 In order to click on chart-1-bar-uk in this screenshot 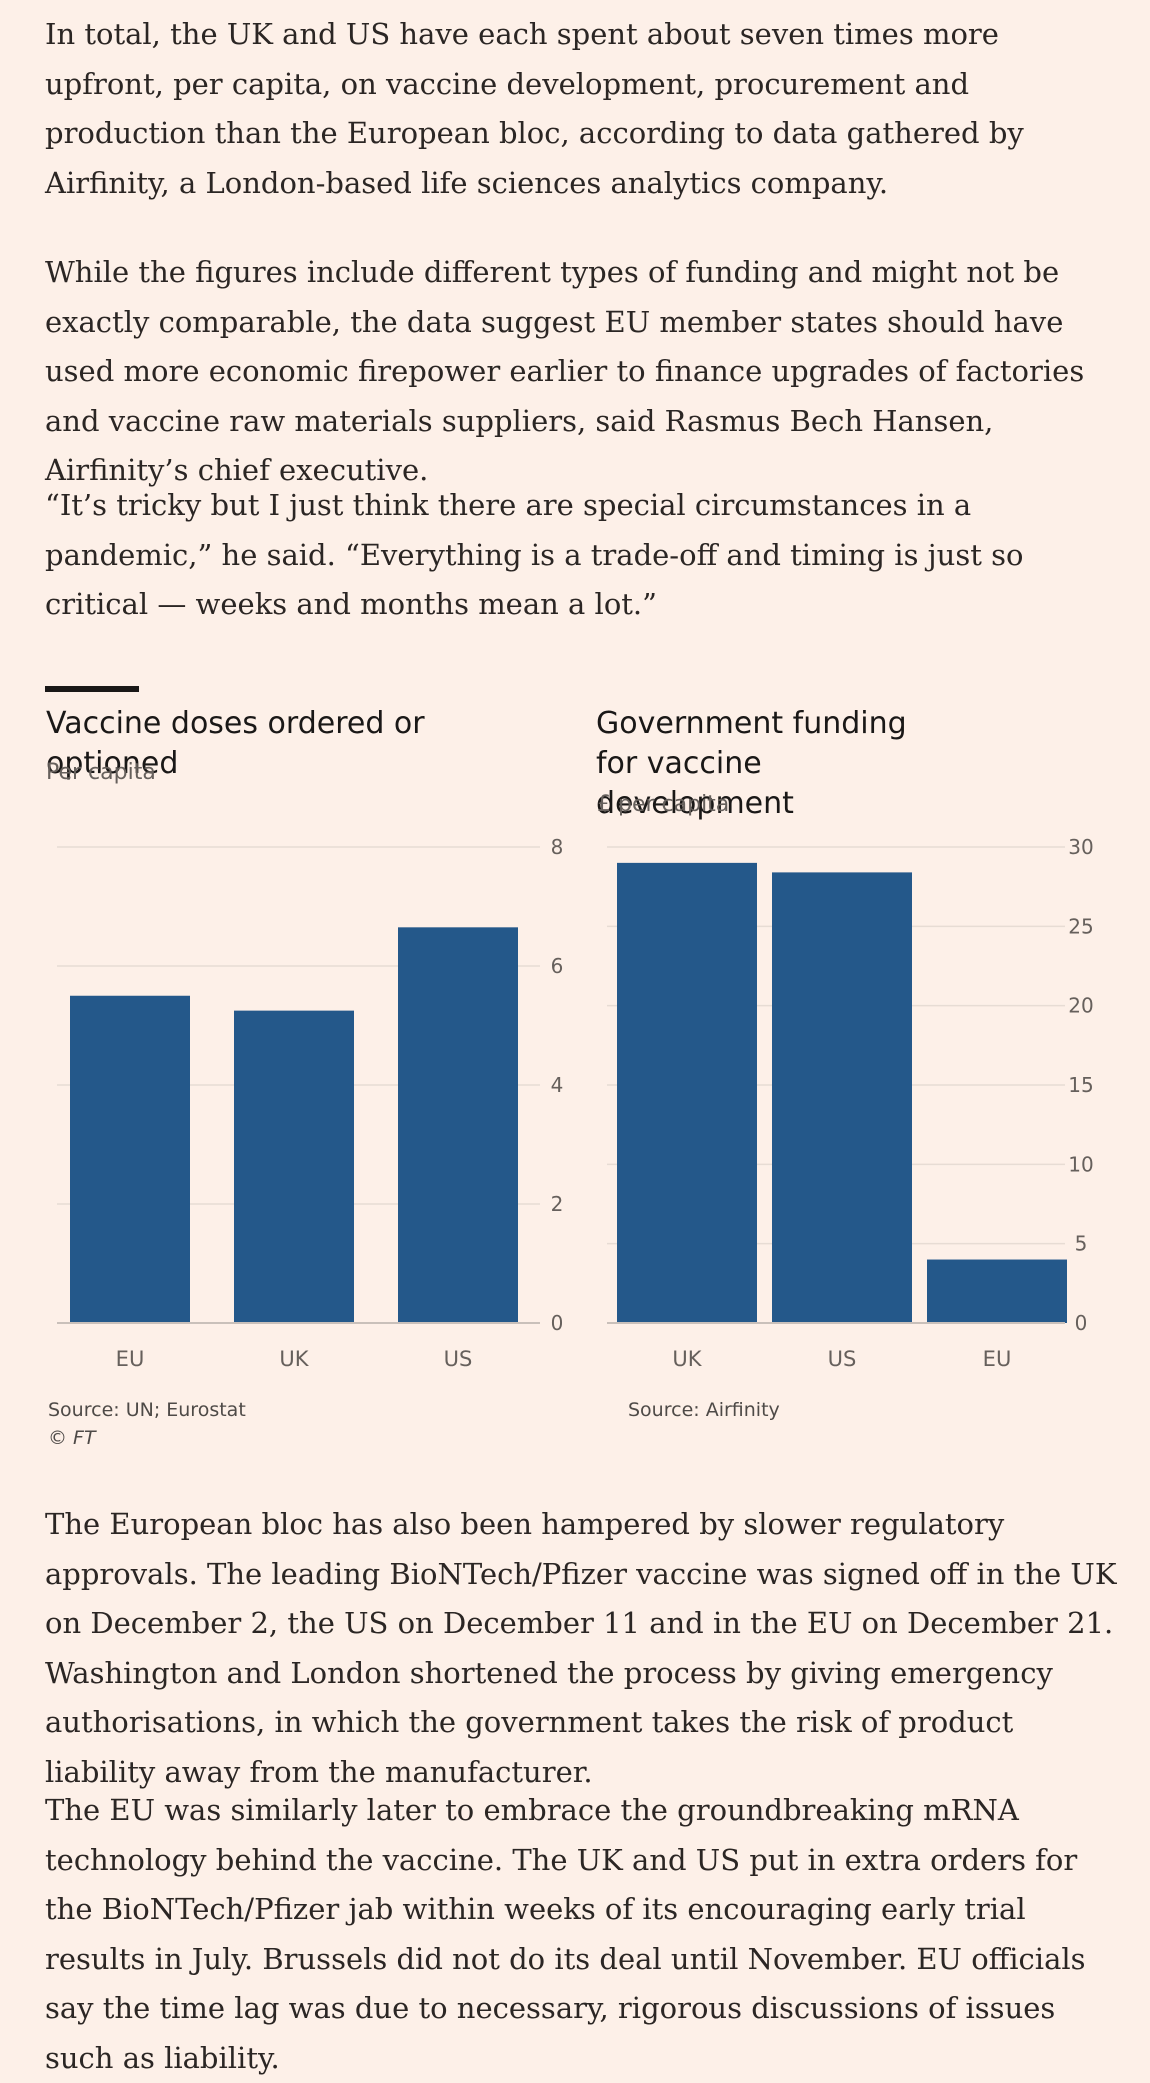, I will do `click(294, 1166)`.